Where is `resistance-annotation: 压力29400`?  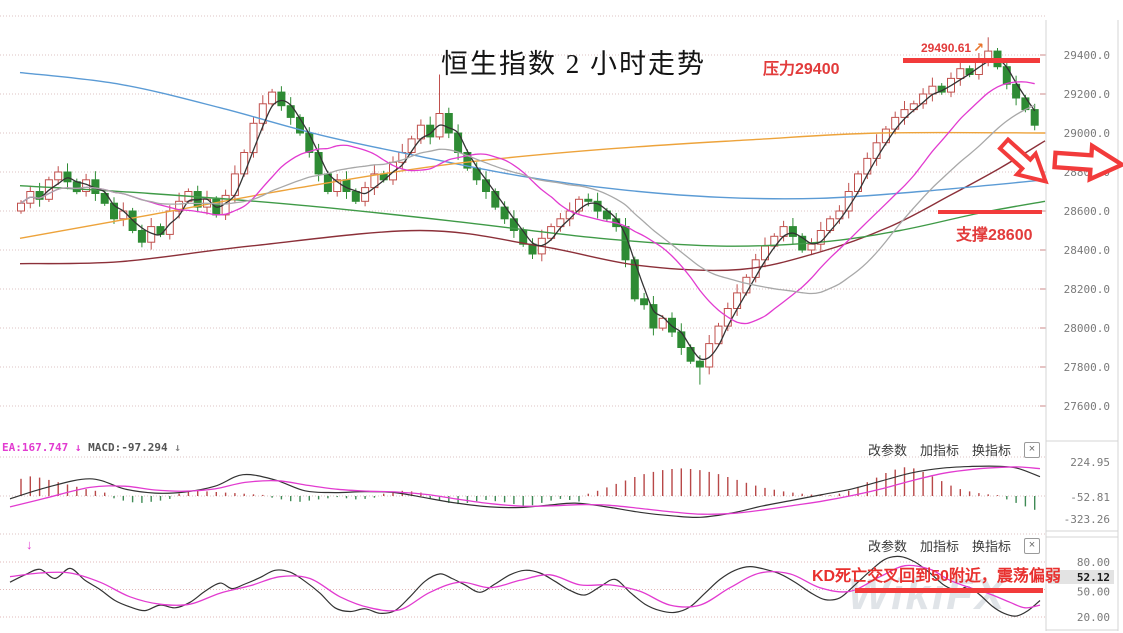 resistance-annotation: 压力29400 is located at coordinates (801, 69).